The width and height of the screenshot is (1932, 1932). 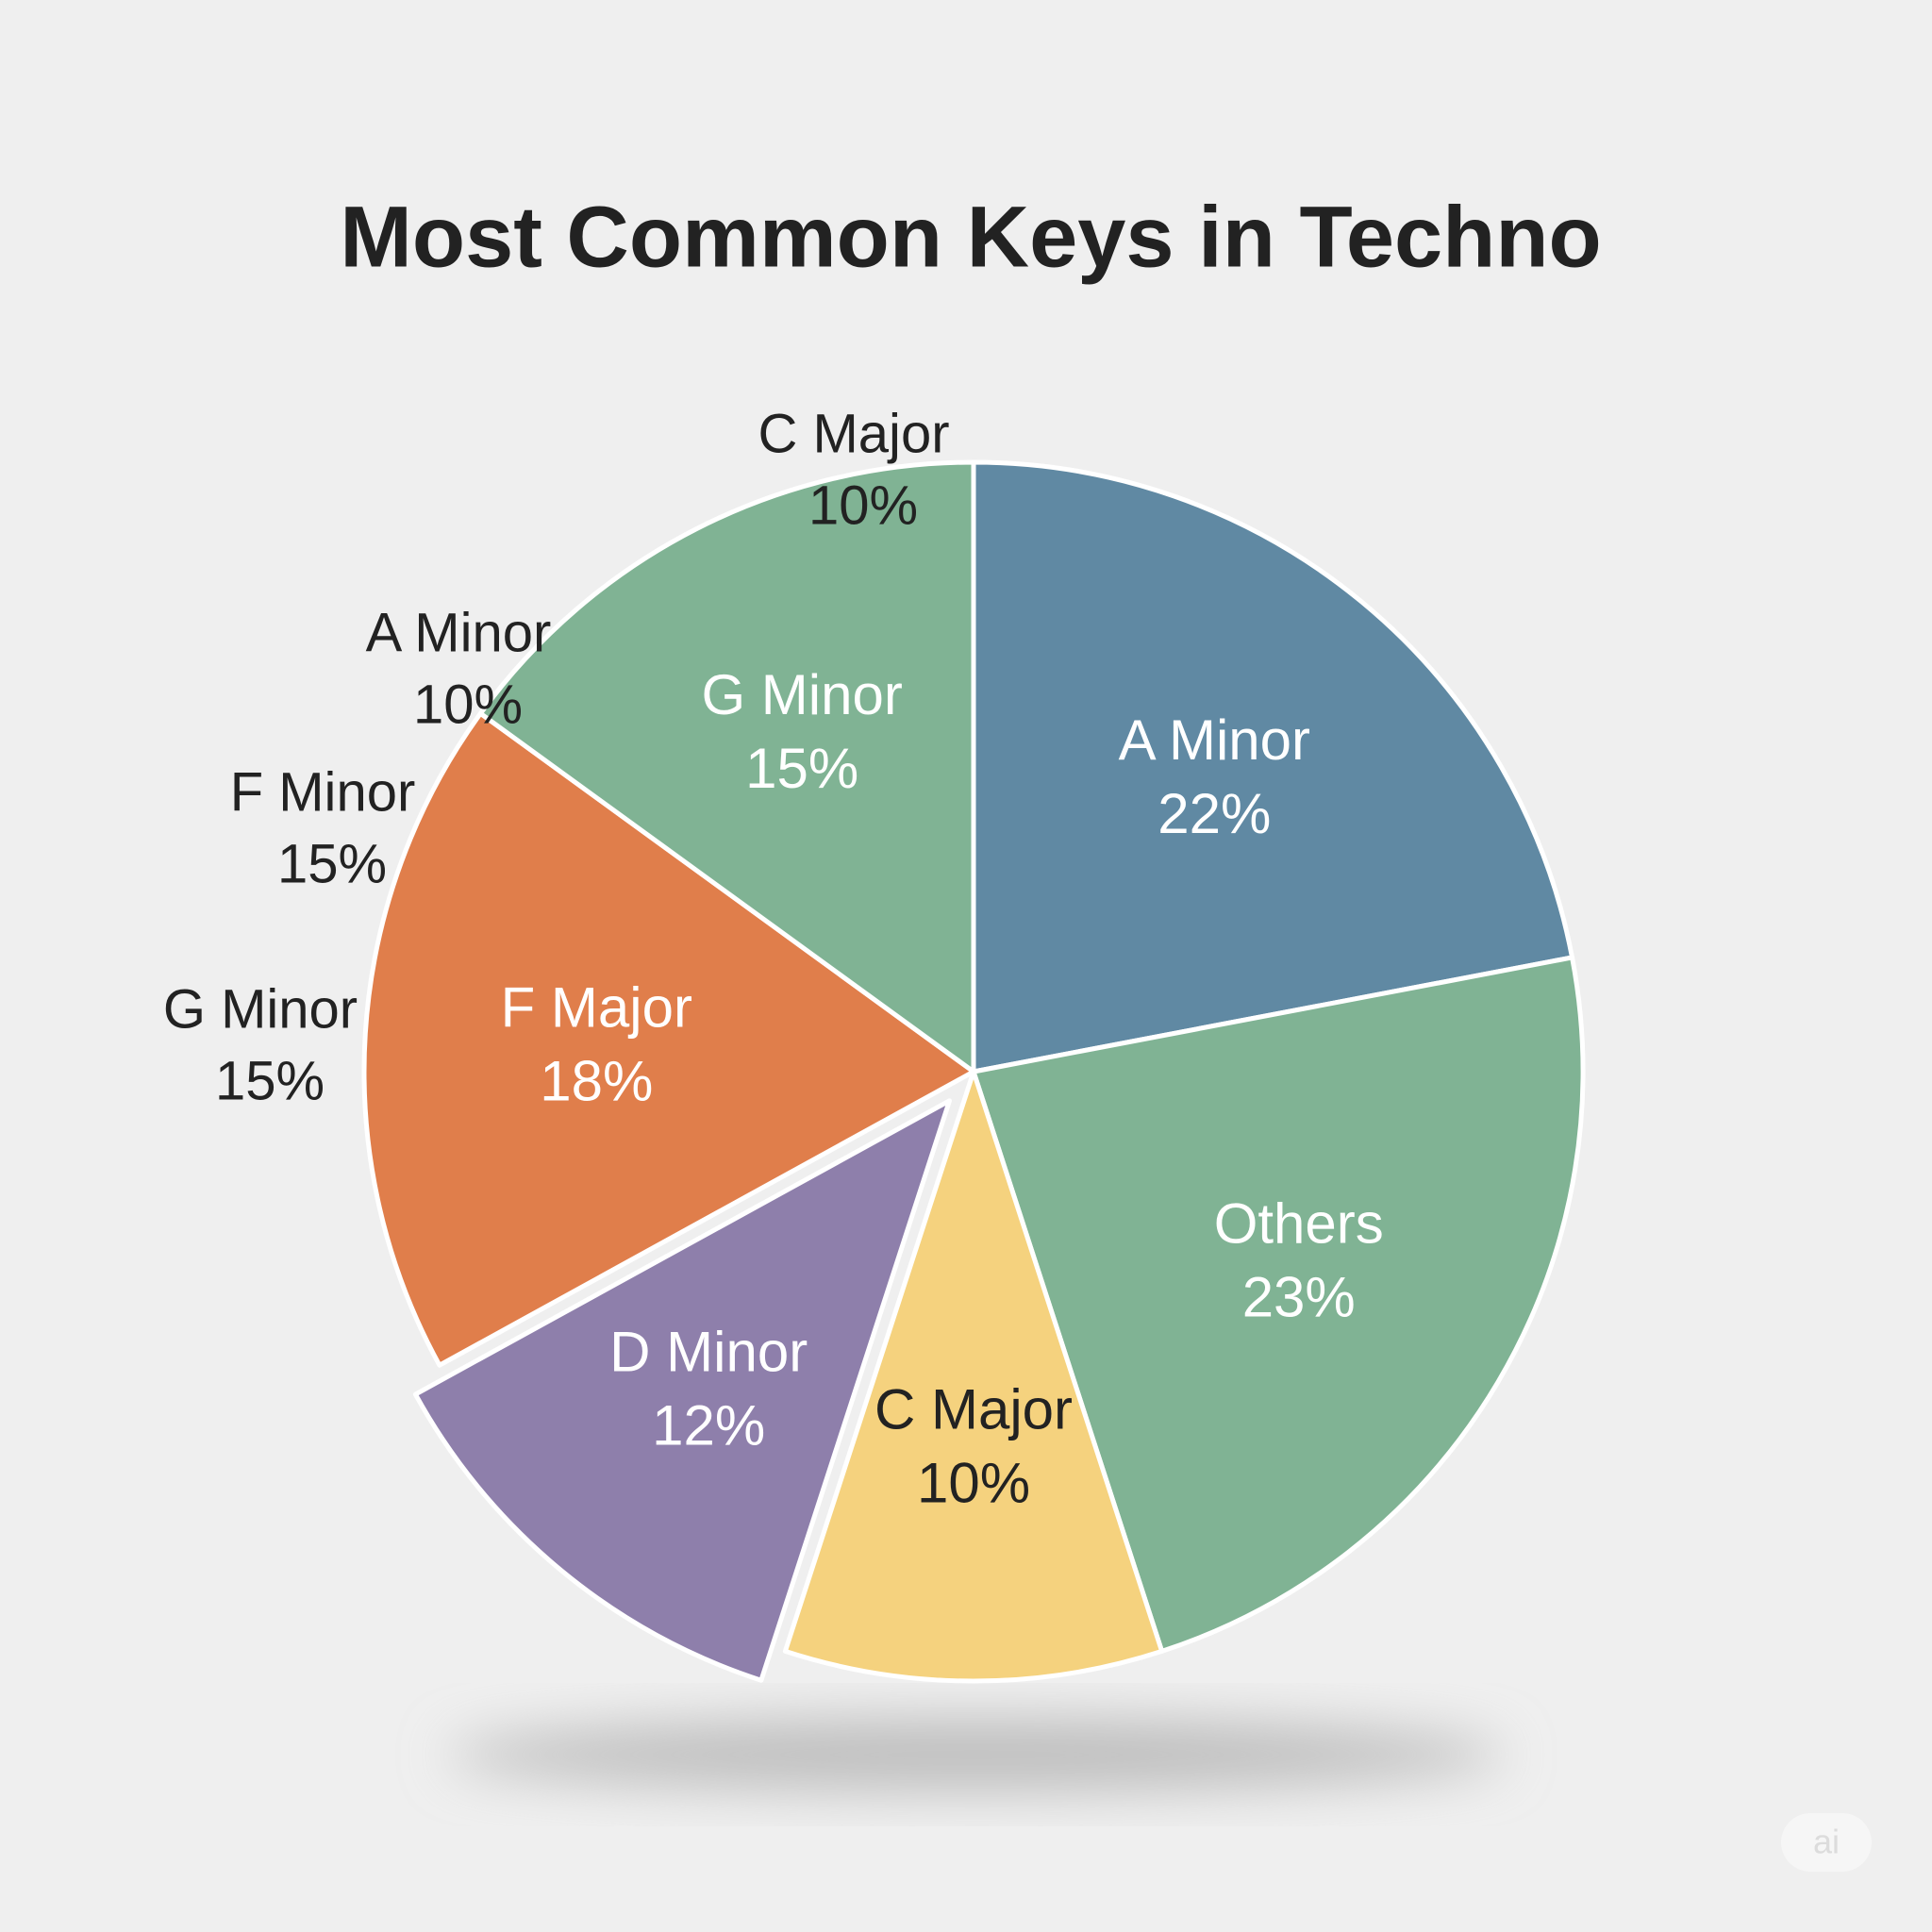 What do you see at coordinates (708, 1425) in the screenshot?
I see `slice-value-label: 12%` at bounding box center [708, 1425].